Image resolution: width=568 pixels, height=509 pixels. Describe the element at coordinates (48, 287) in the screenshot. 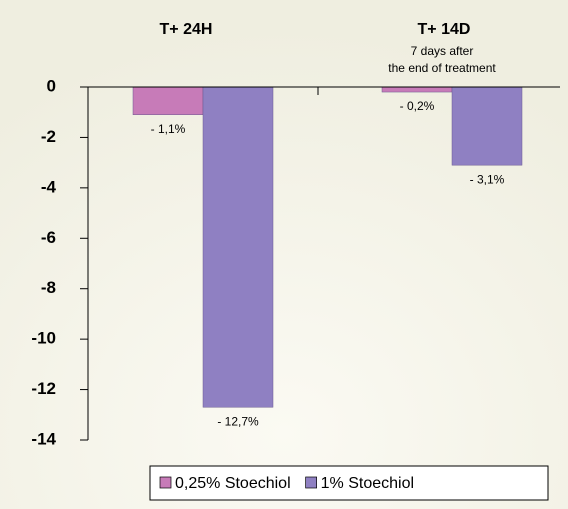

I see `y-tick-label: -8` at that location.